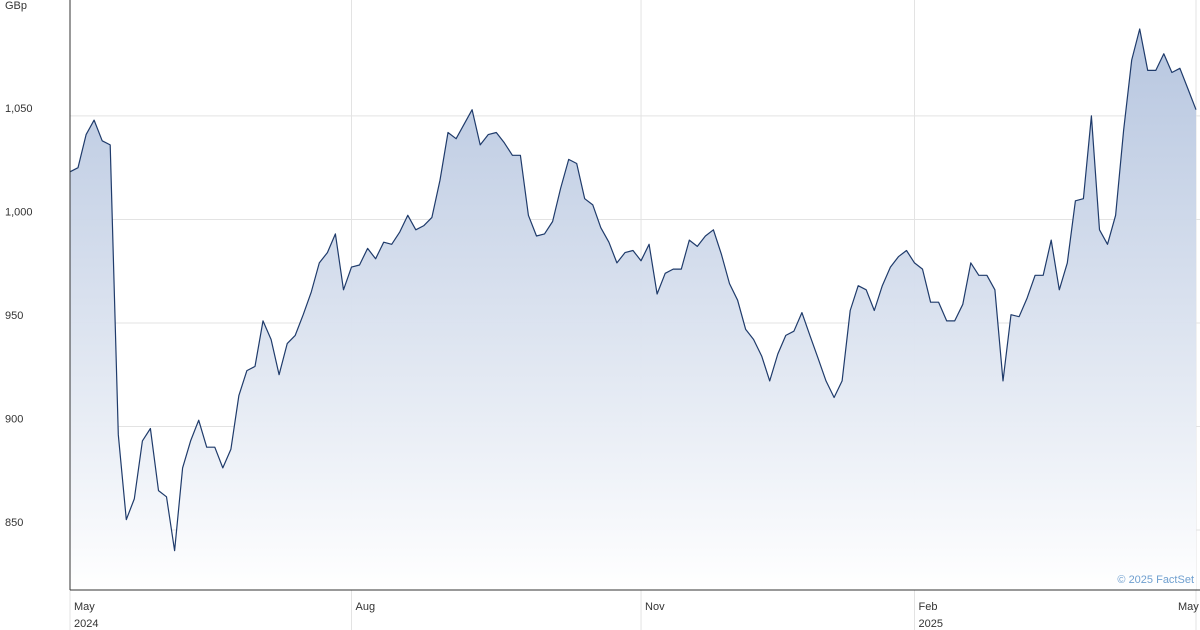  Describe the element at coordinates (19, 212) in the screenshot. I see `y-tick-label: 1,000` at that location.